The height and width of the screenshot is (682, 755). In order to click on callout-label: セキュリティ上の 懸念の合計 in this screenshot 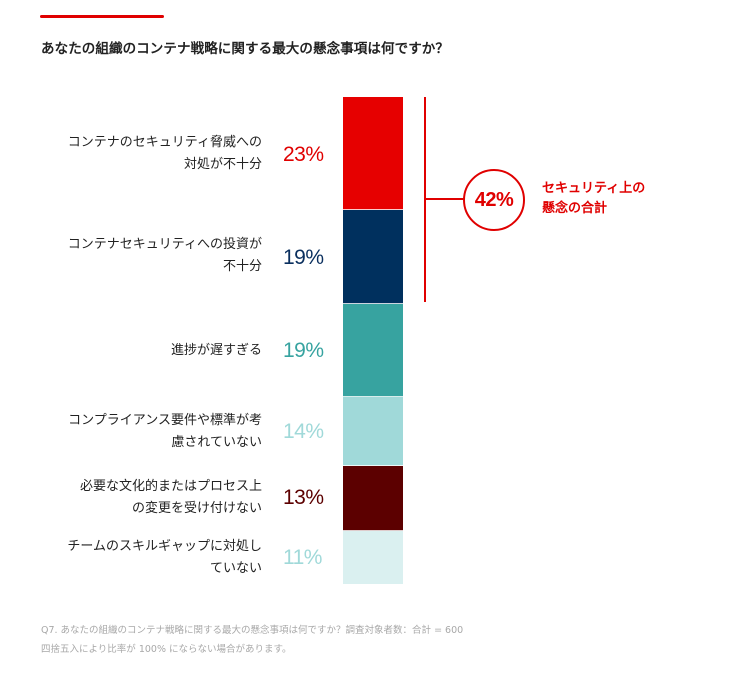, I will do `click(594, 198)`.